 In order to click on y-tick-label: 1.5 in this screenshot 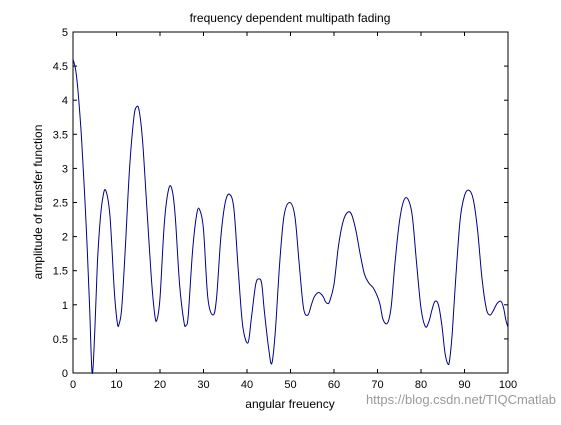, I will do `click(60, 272)`.